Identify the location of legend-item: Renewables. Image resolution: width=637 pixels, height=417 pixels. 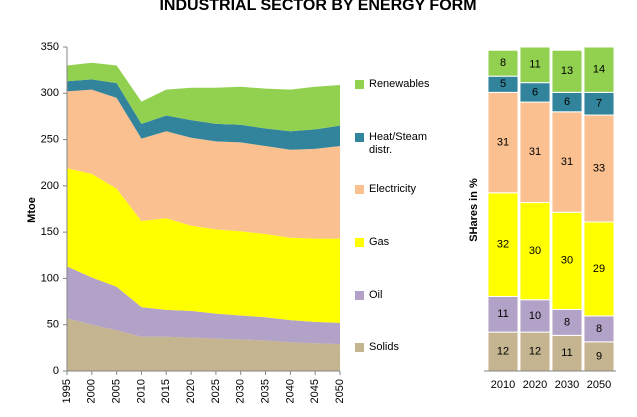
(402, 84).